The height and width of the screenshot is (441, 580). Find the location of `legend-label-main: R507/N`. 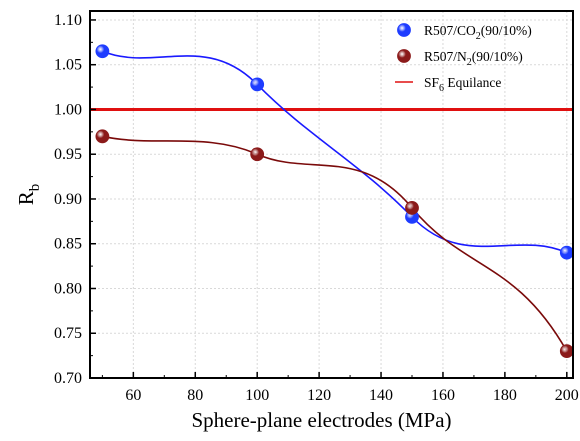

legend-label-main: R507/N is located at coordinates (445, 56).